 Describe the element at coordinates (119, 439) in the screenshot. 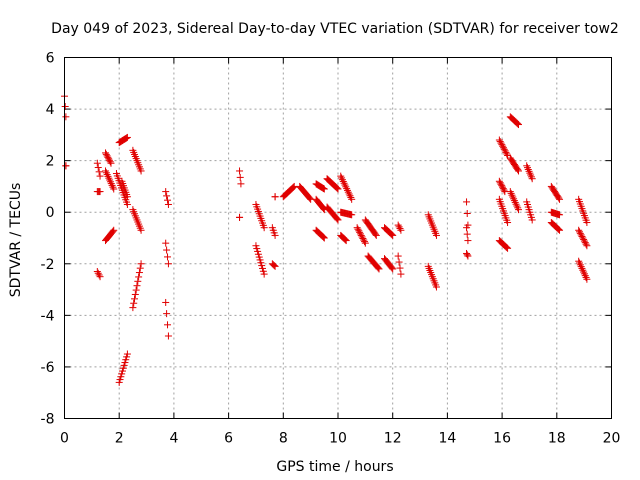

I see `x-tick-label: 2` at that location.